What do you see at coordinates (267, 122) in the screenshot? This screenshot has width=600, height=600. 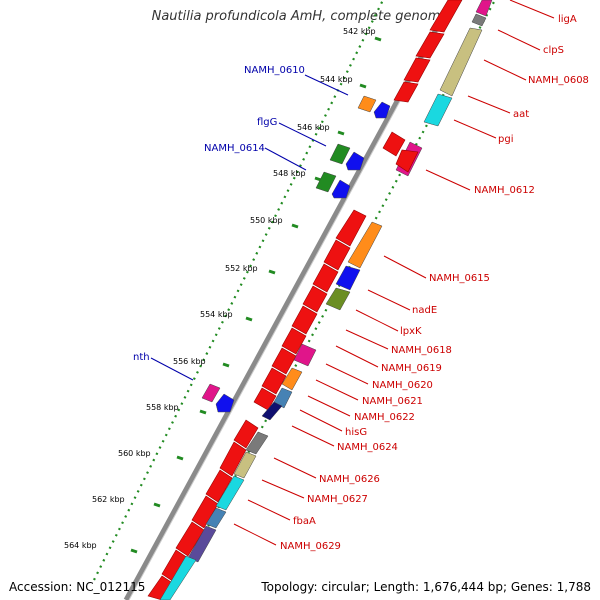 I see `label-flgG: flgG` at bounding box center [267, 122].